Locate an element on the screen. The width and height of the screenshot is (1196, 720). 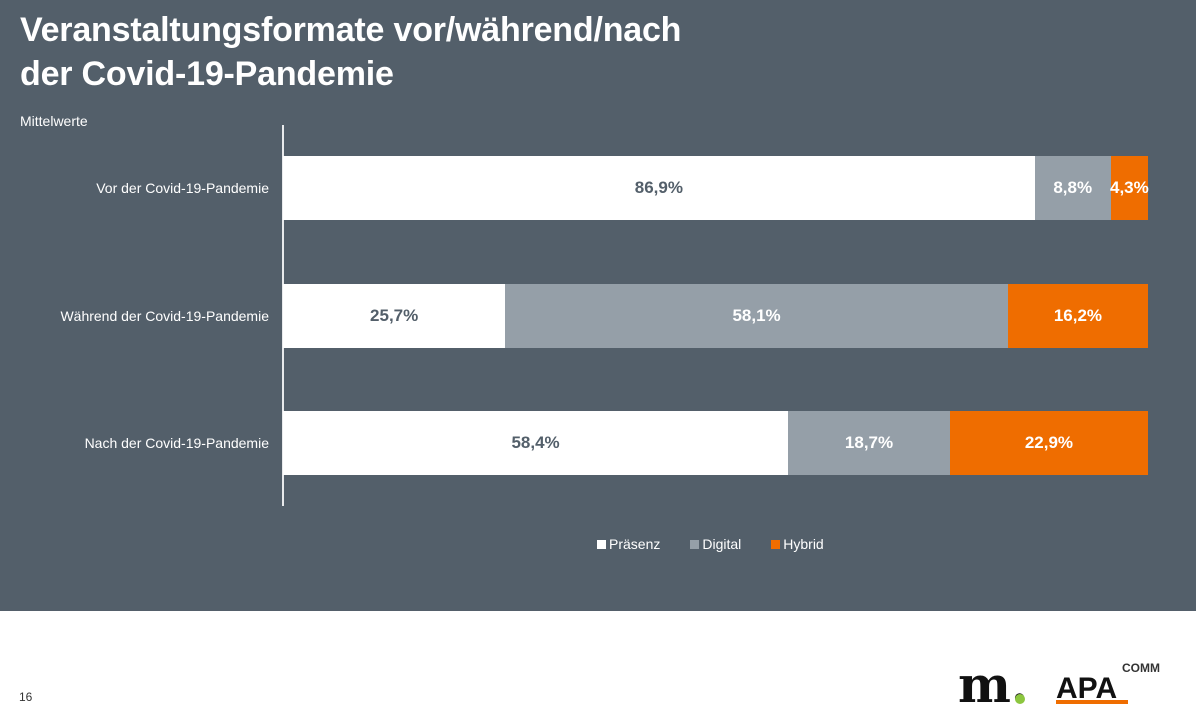
legend: Präsenz Digital Hybrid is located at coordinates (710, 544).